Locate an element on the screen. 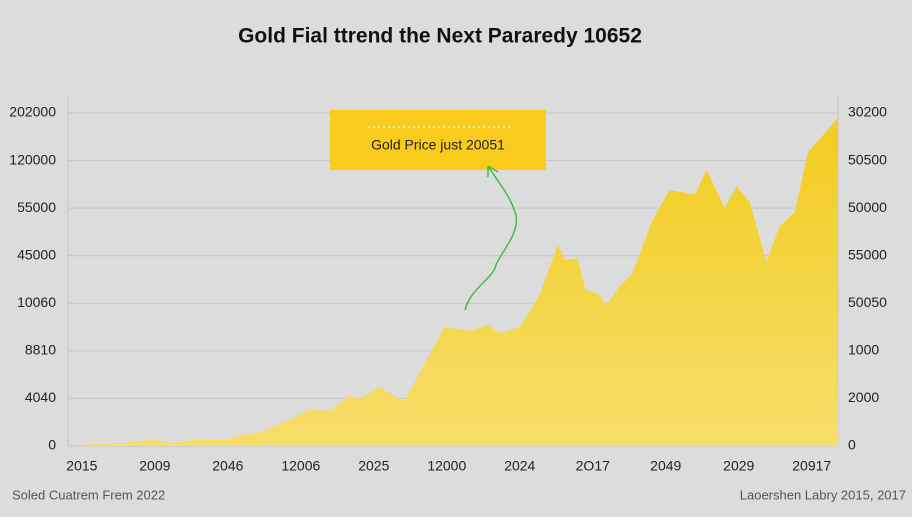  y-tick-label: 10060 is located at coordinates (36, 302).